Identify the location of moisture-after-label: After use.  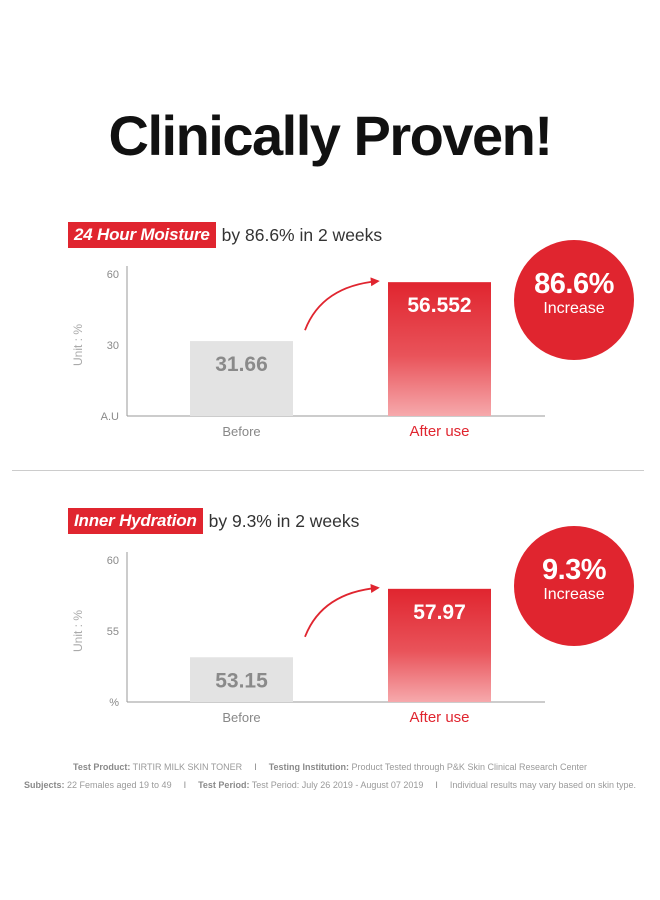
(439, 431).